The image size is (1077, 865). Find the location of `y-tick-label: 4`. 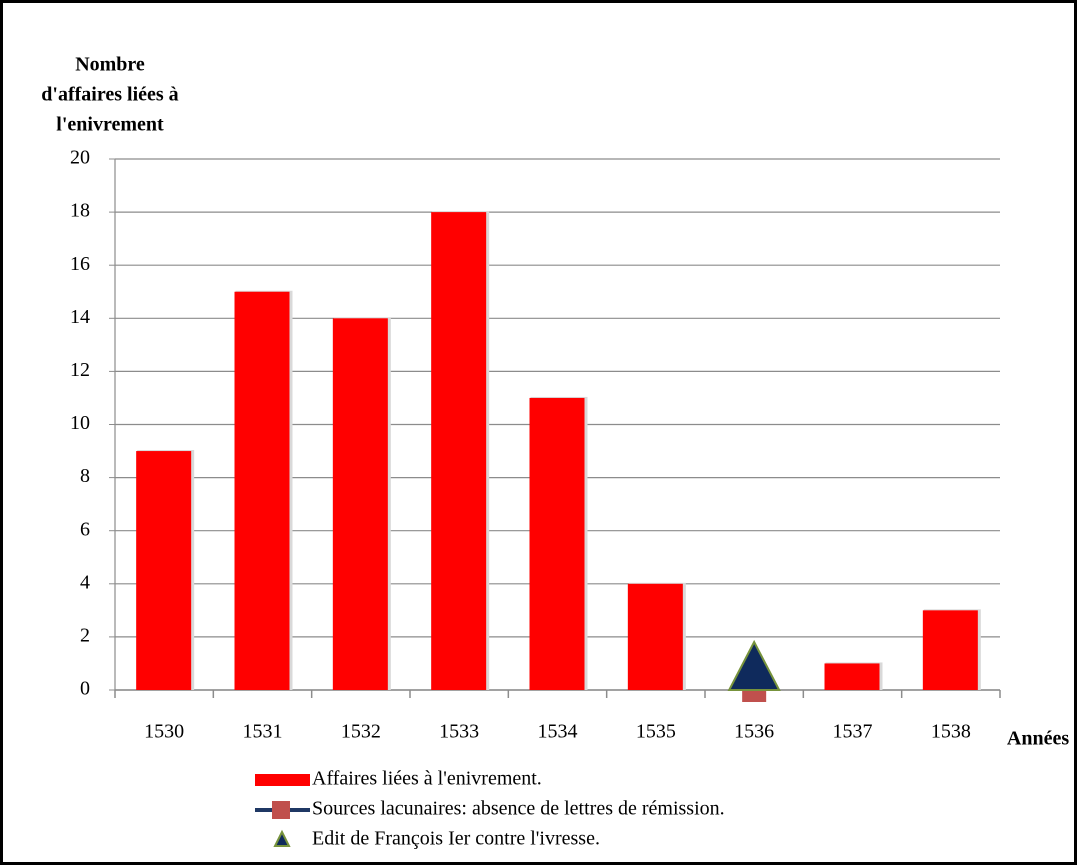

y-tick-label: 4 is located at coordinates (85, 582).